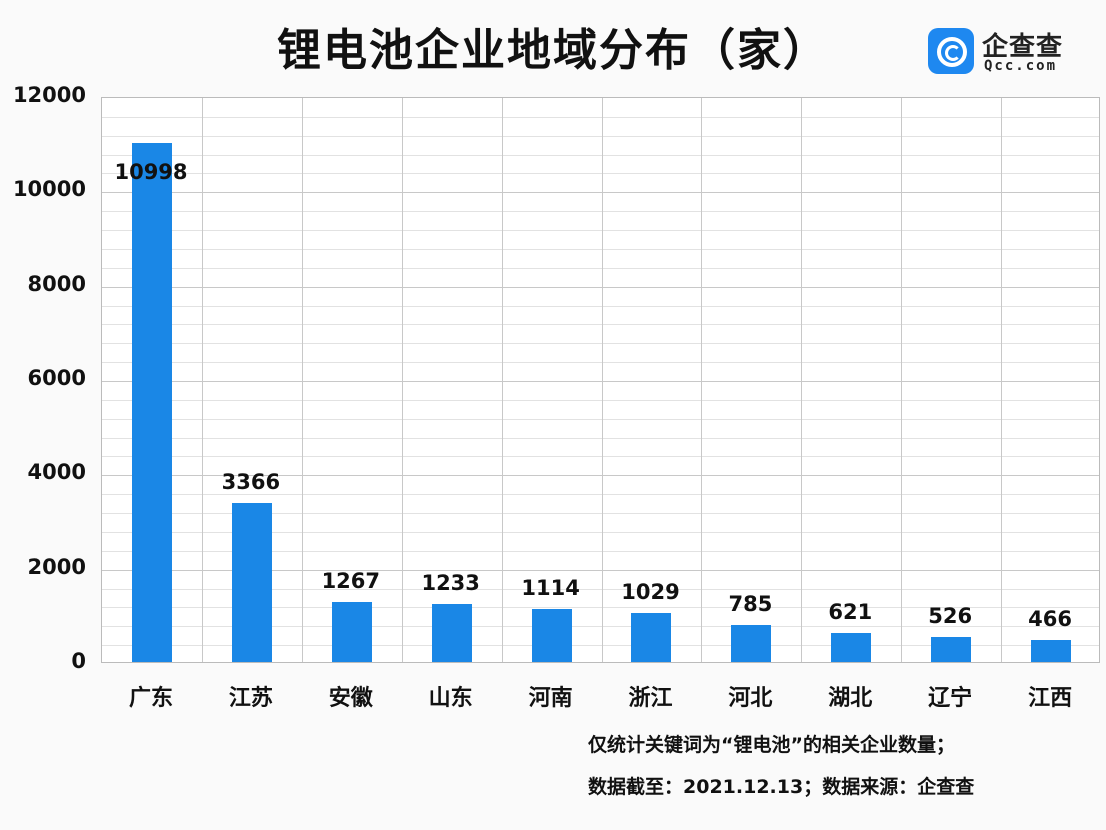  Describe the element at coordinates (950, 698) in the screenshot. I see `x-tick-label: 辽宁` at that location.